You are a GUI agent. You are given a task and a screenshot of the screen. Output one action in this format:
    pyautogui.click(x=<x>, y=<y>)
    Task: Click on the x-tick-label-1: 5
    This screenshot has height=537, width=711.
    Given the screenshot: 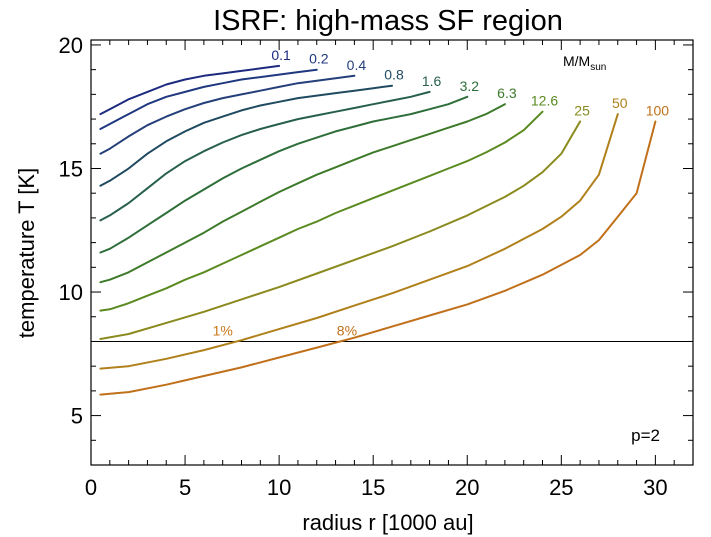 What is the action you would take?
    pyautogui.click(x=185, y=487)
    